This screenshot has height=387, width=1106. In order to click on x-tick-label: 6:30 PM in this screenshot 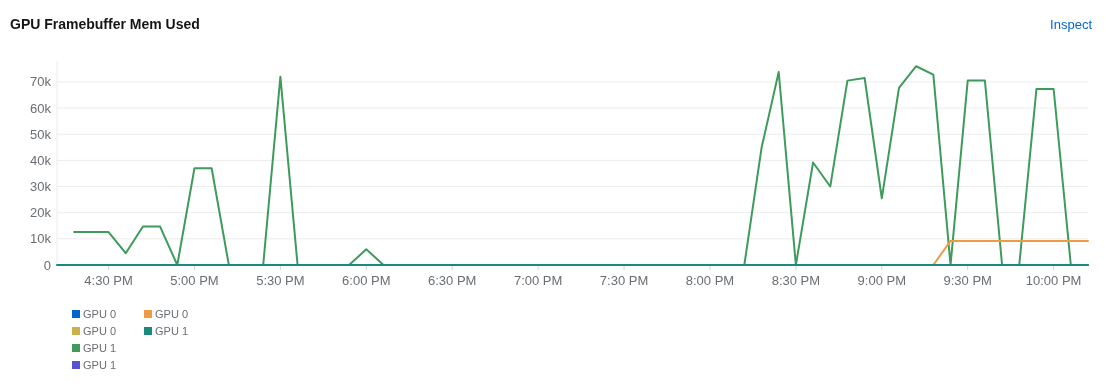, I will do `click(452, 280)`.